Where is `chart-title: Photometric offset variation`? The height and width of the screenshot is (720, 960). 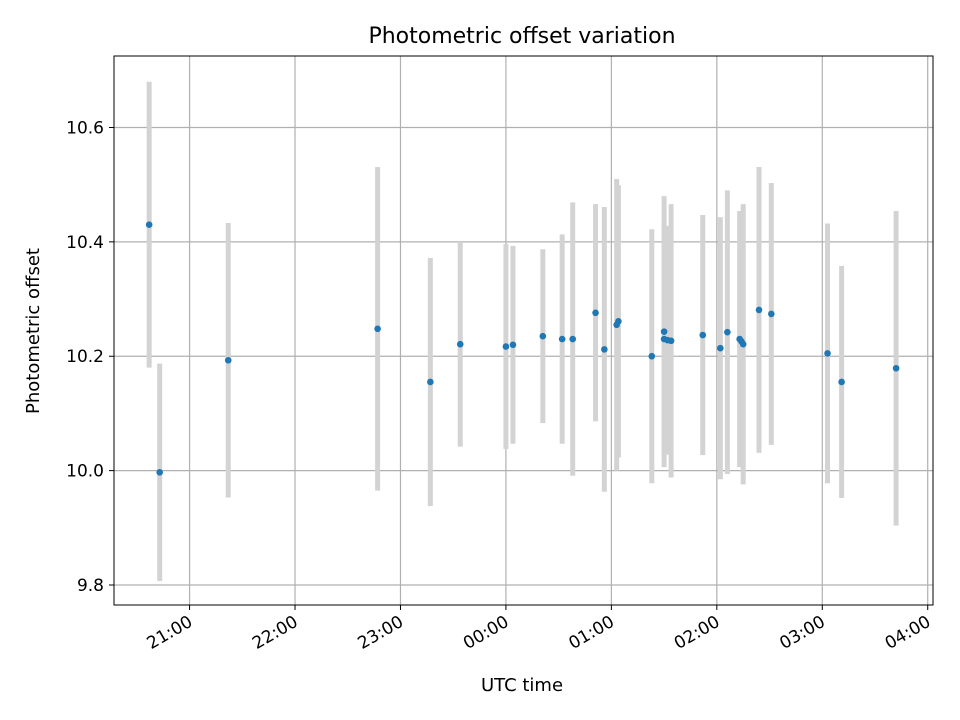
chart-title: Photometric offset variation is located at coordinates (521, 36).